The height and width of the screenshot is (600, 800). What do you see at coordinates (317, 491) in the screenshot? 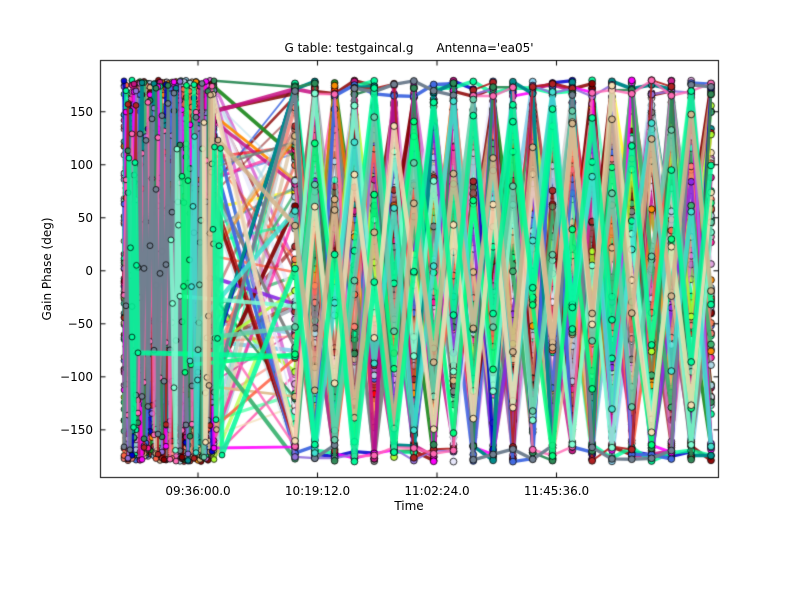
I see `x-tick-label: 10:19:12.0` at bounding box center [317, 491].